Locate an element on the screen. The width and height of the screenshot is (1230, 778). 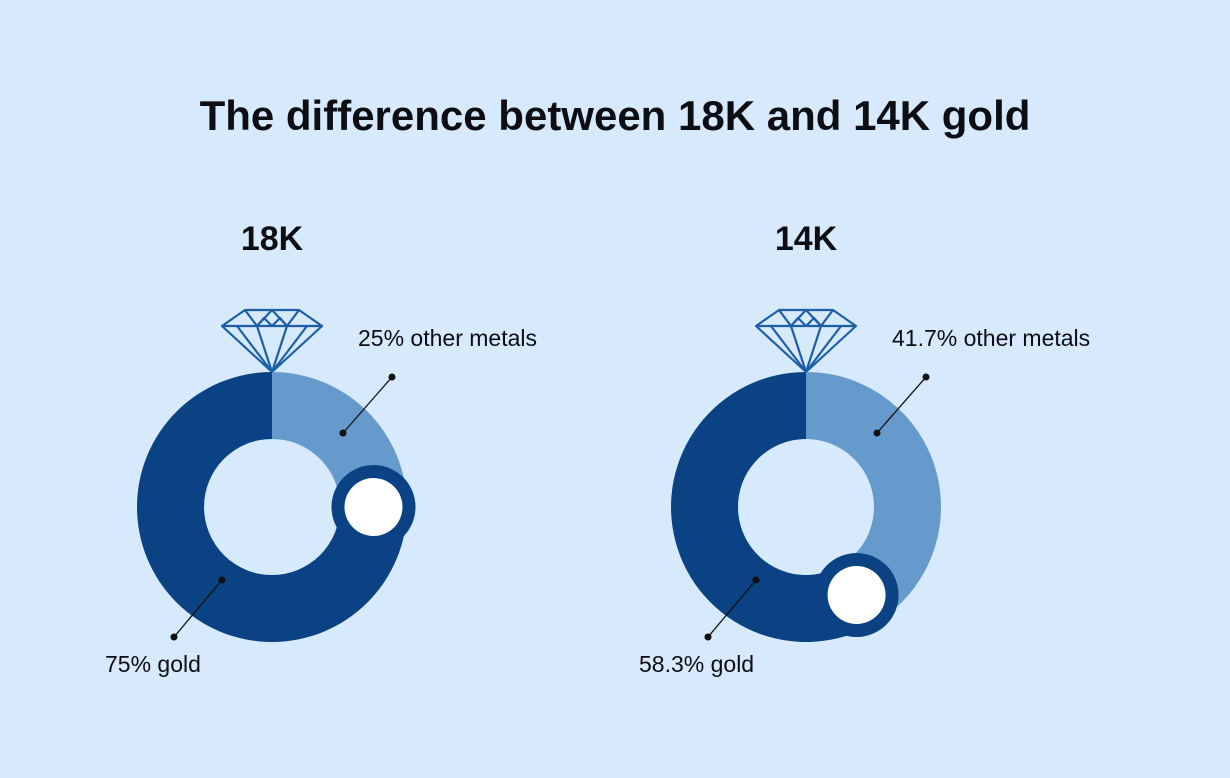
data-label: 75% gold is located at coordinates (153, 664).